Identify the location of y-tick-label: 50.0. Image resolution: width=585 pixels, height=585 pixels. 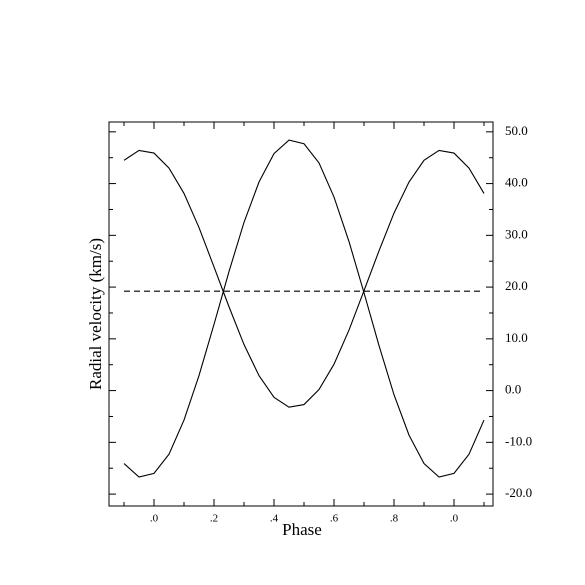
(516, 130).